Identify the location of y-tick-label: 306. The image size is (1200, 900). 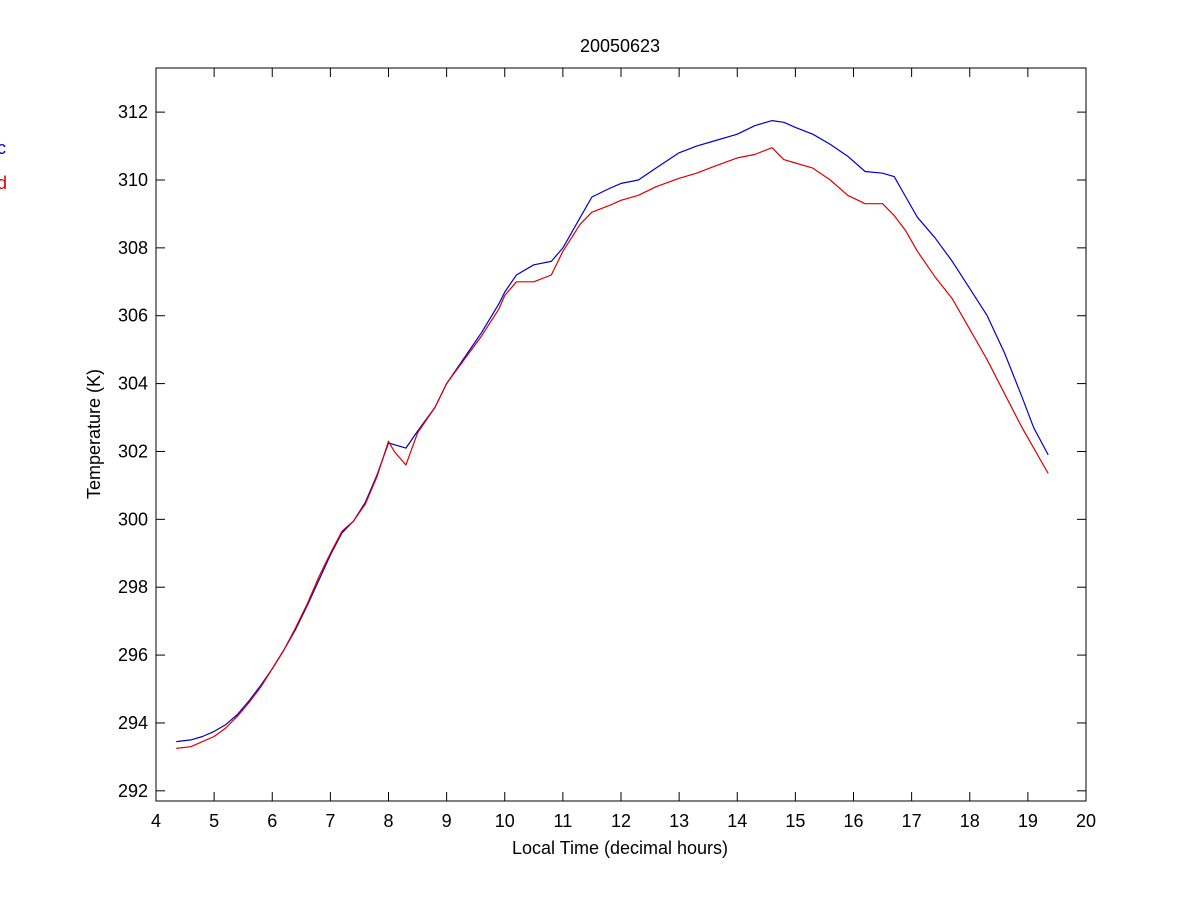
(133, 316).